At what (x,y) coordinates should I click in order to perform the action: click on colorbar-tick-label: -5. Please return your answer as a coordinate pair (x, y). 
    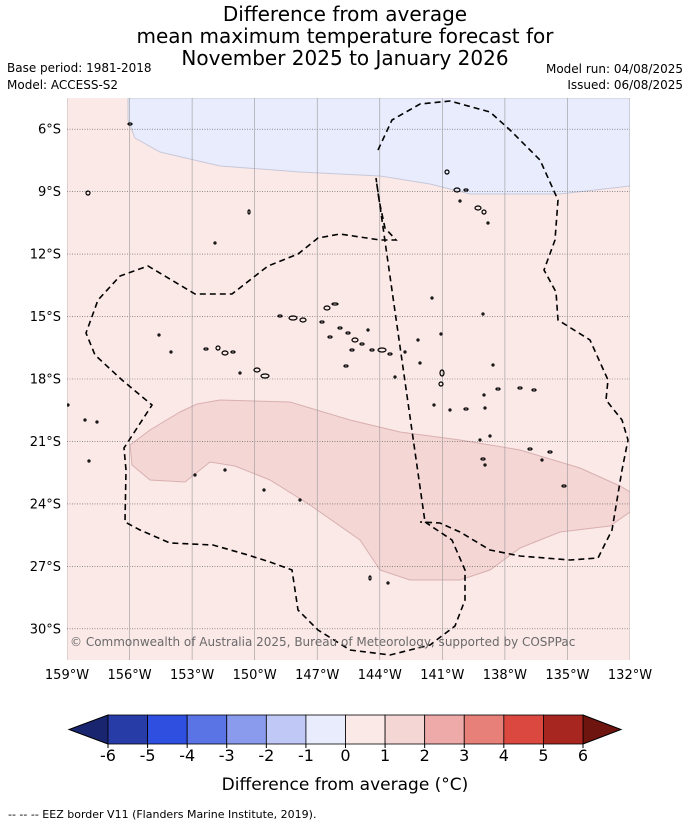
    Looking at the image, I should click on (148, 755).